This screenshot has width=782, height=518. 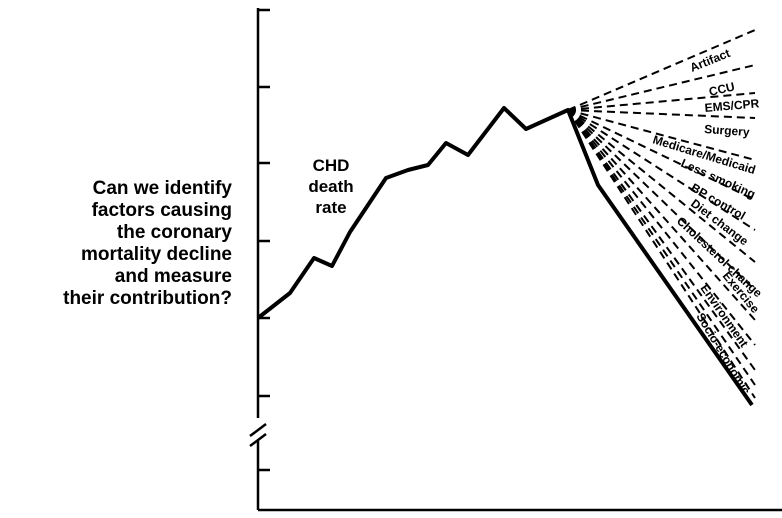 I want to click on curve-label: CHD death rate, so click(x=330, y=186).